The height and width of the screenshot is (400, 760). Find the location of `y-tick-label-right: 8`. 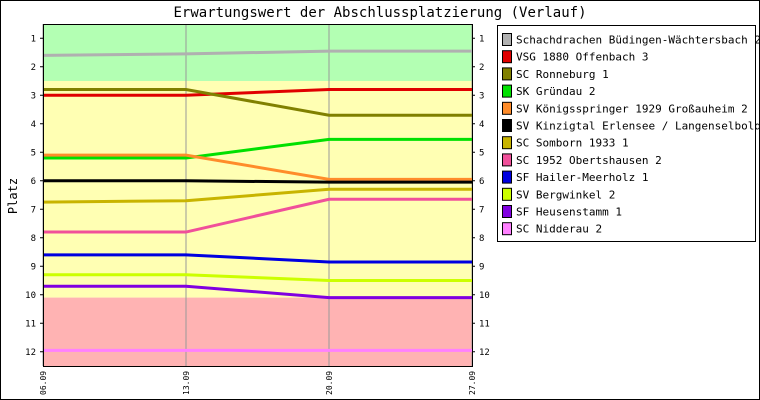

y-tick-label-right: 8 is located at coordinates (481, 239).